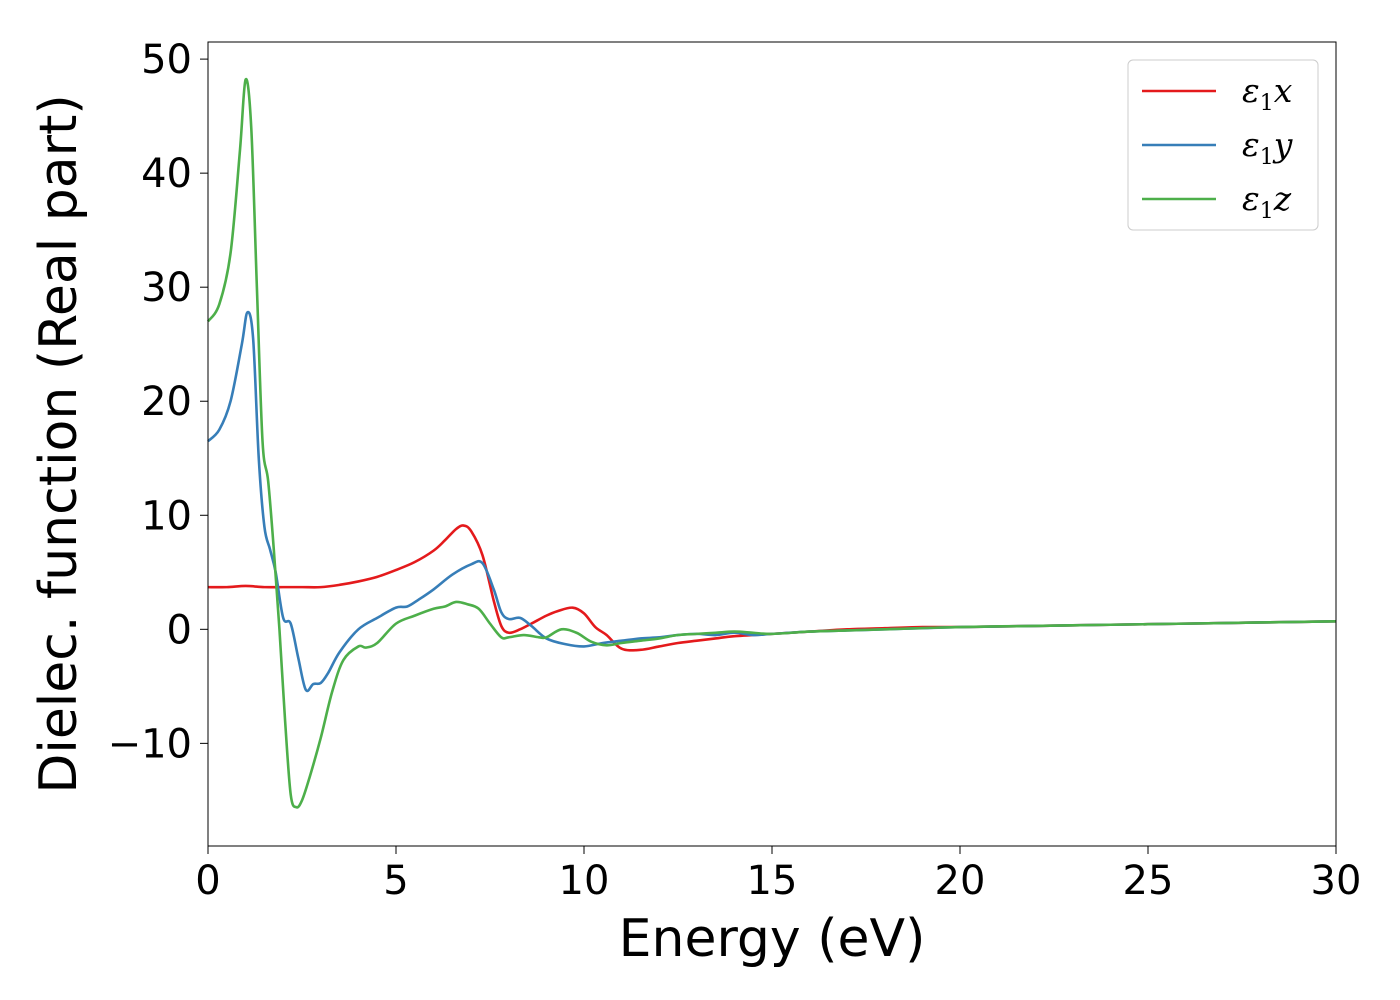  I want to click on legend-label-z: ε1z, so click(1267, 201).